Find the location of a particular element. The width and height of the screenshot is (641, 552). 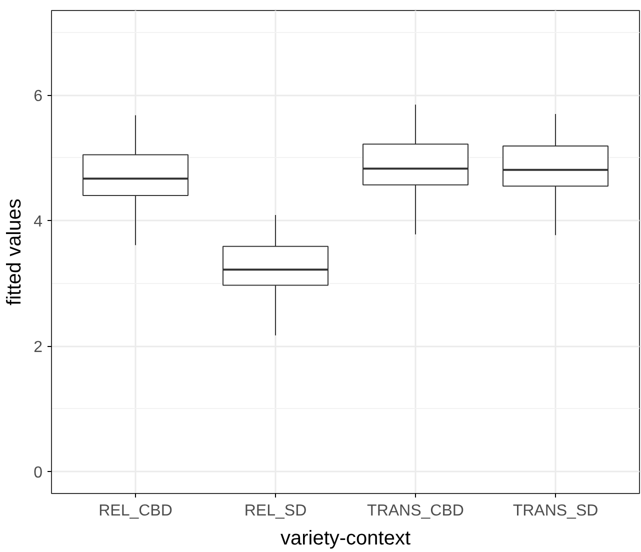

y-tick-label: 6 is located at coordinates (38, 97).